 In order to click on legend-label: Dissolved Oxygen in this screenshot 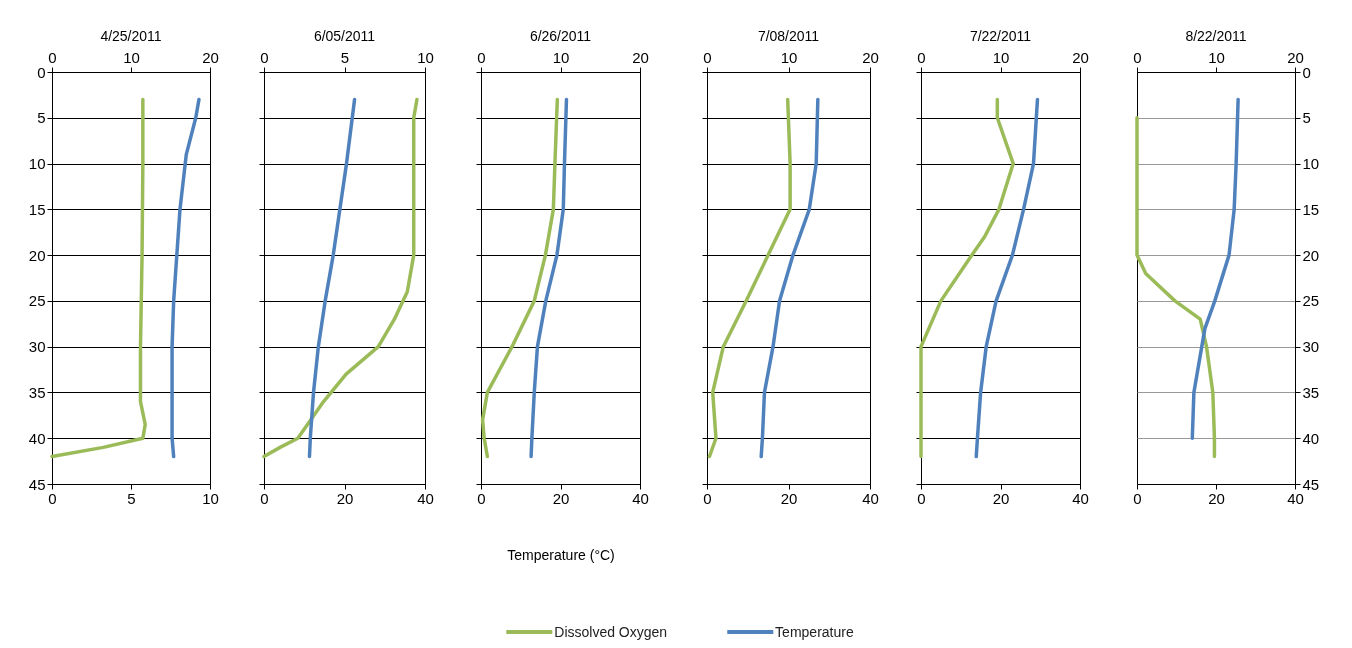, I will do `click(611, 632)`.